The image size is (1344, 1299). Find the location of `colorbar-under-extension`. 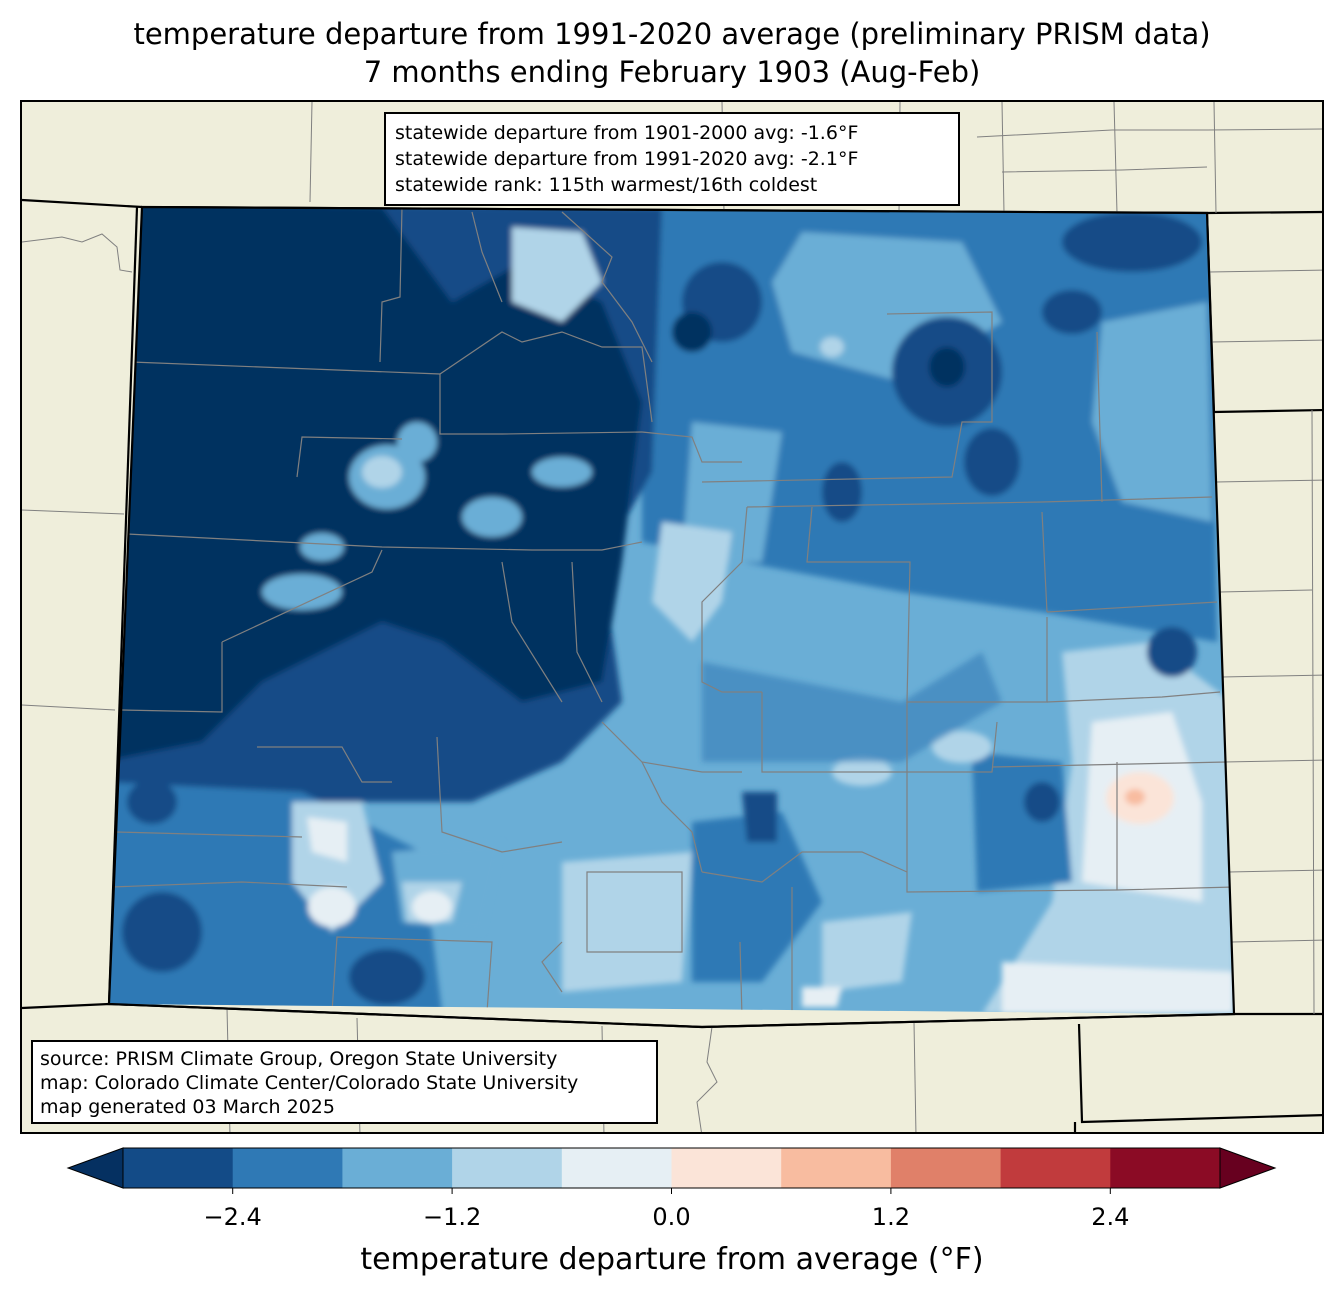

colorbar-under-extension is located at coordinates (95, 1168).